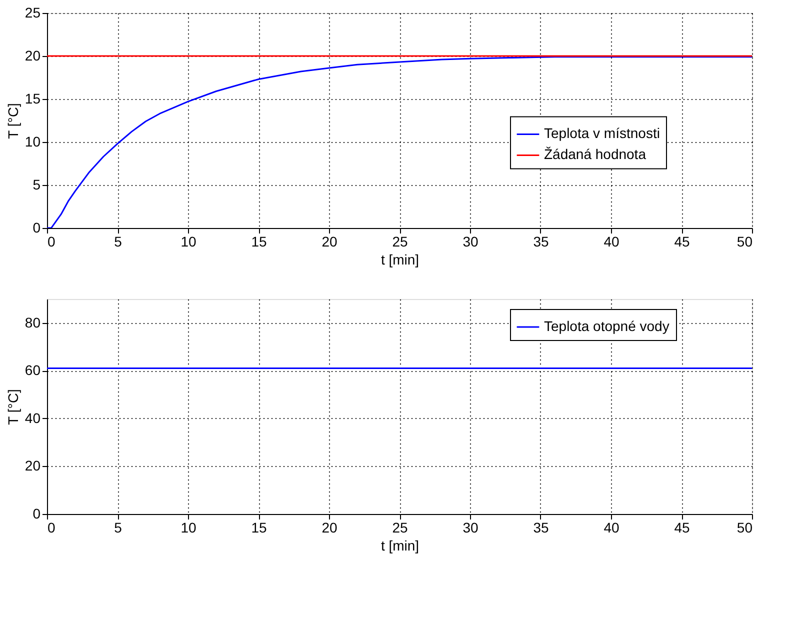 The width and height of the screenshot is (790, 630). Describe the element at coordinates (595, 154) in the screenshot. I see `legend-label: Žádaná hodnota` at that location.